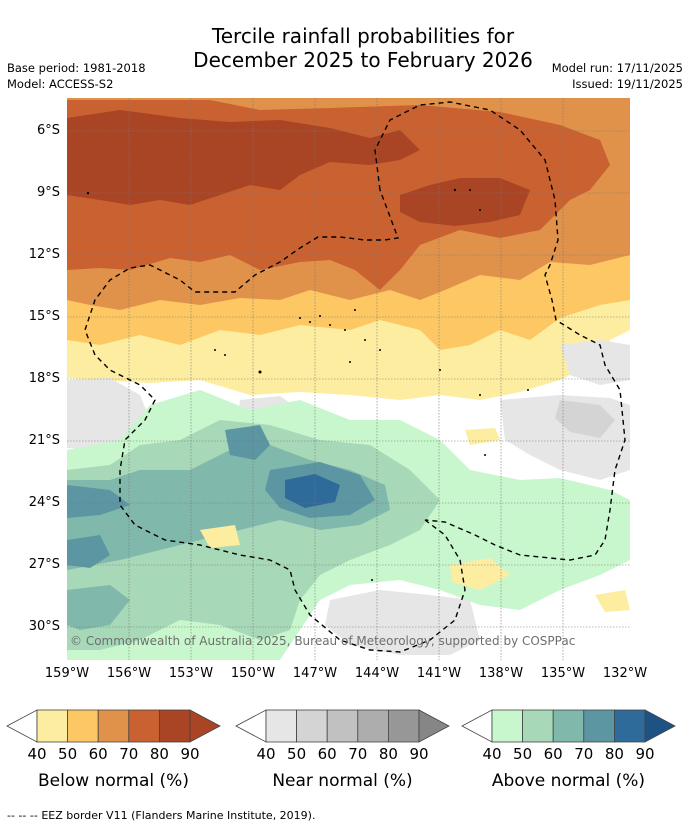 The image size is (690, 827). What do you see at coordinates (434, 726) in the screenshot?
I see `near-over-arrow` at bounding box center [434, 726].